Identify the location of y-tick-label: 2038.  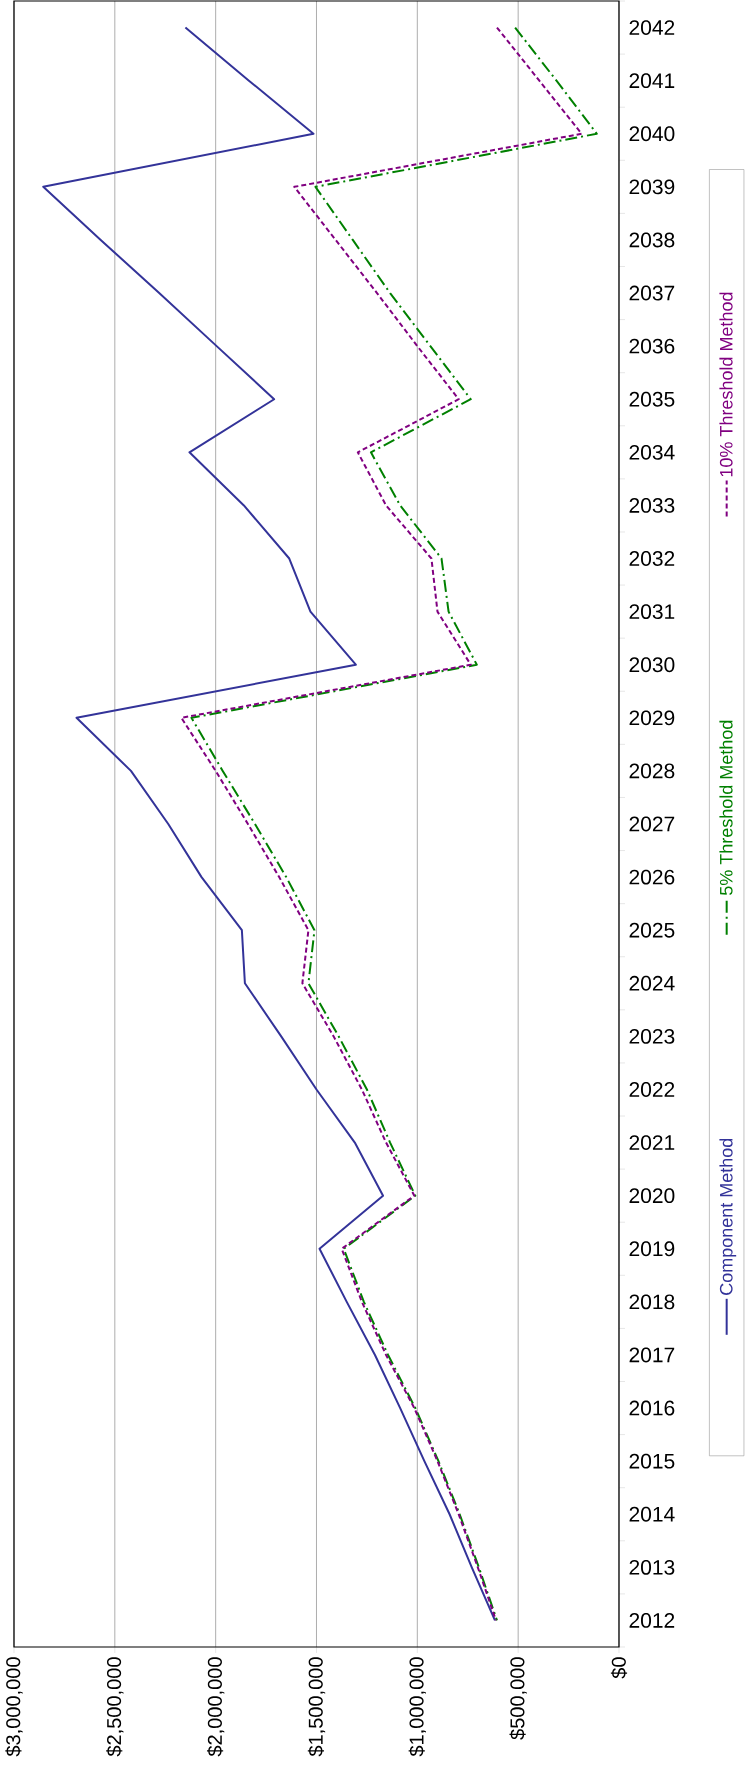
(652, 240).